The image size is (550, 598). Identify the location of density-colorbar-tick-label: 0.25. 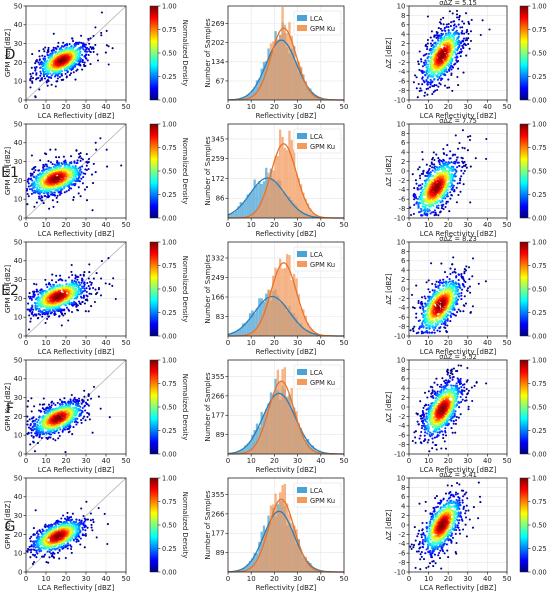
(169, 313).